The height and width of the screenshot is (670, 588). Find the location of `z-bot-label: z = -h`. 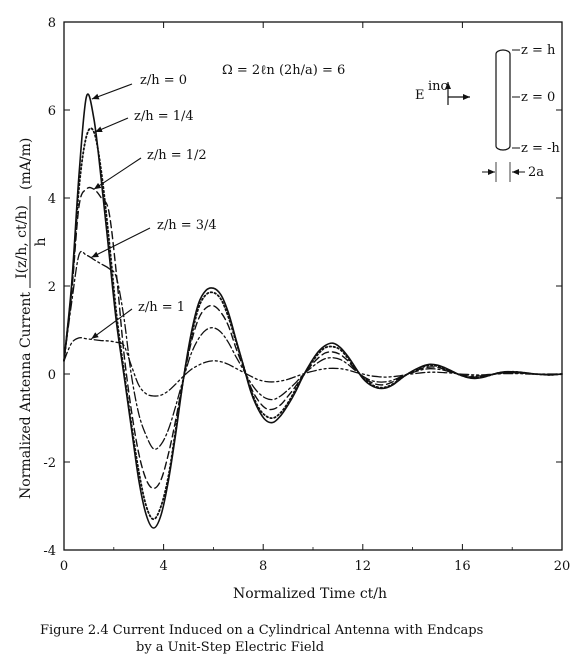

z-bot-label: z = -h is located at coordinates (540, 148).